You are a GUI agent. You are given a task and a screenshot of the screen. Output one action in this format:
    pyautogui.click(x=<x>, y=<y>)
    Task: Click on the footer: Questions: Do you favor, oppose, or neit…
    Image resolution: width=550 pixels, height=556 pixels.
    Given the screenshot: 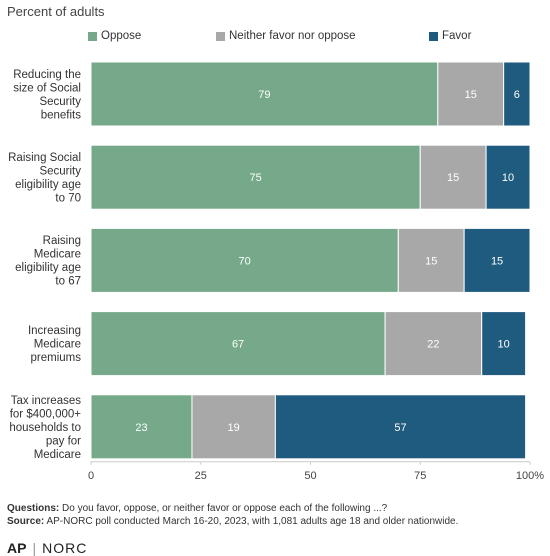 What is the action you would take?
    pyautogui.click(x=232, y=515)
    